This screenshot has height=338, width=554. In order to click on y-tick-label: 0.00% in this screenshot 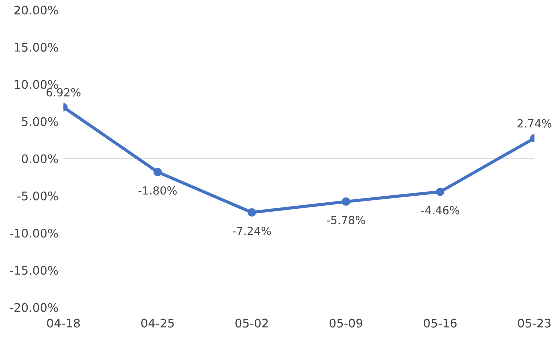, I will do `click(40, 159)`.